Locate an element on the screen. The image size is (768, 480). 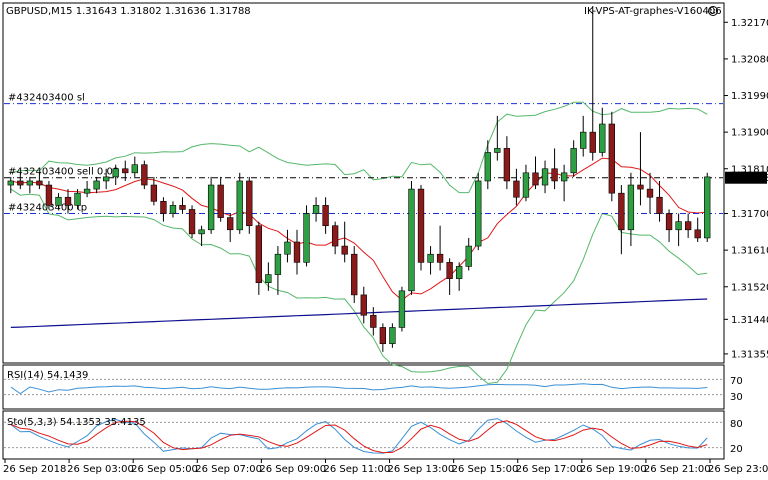
time-tick-label: 26 Sep 03:00 is located at coordinates (100, 469).